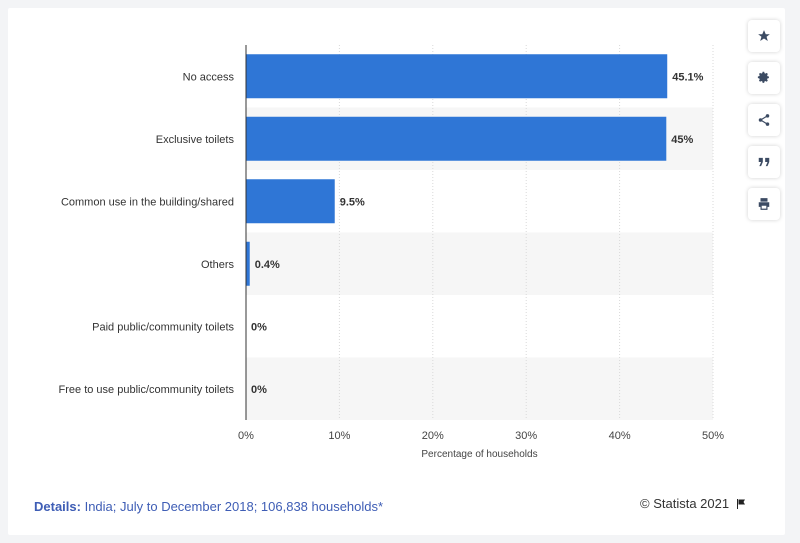 The height and width of the screenshot is (543, 800). I want to click on category-label: Paid public/community toilets, so click(163, 327).